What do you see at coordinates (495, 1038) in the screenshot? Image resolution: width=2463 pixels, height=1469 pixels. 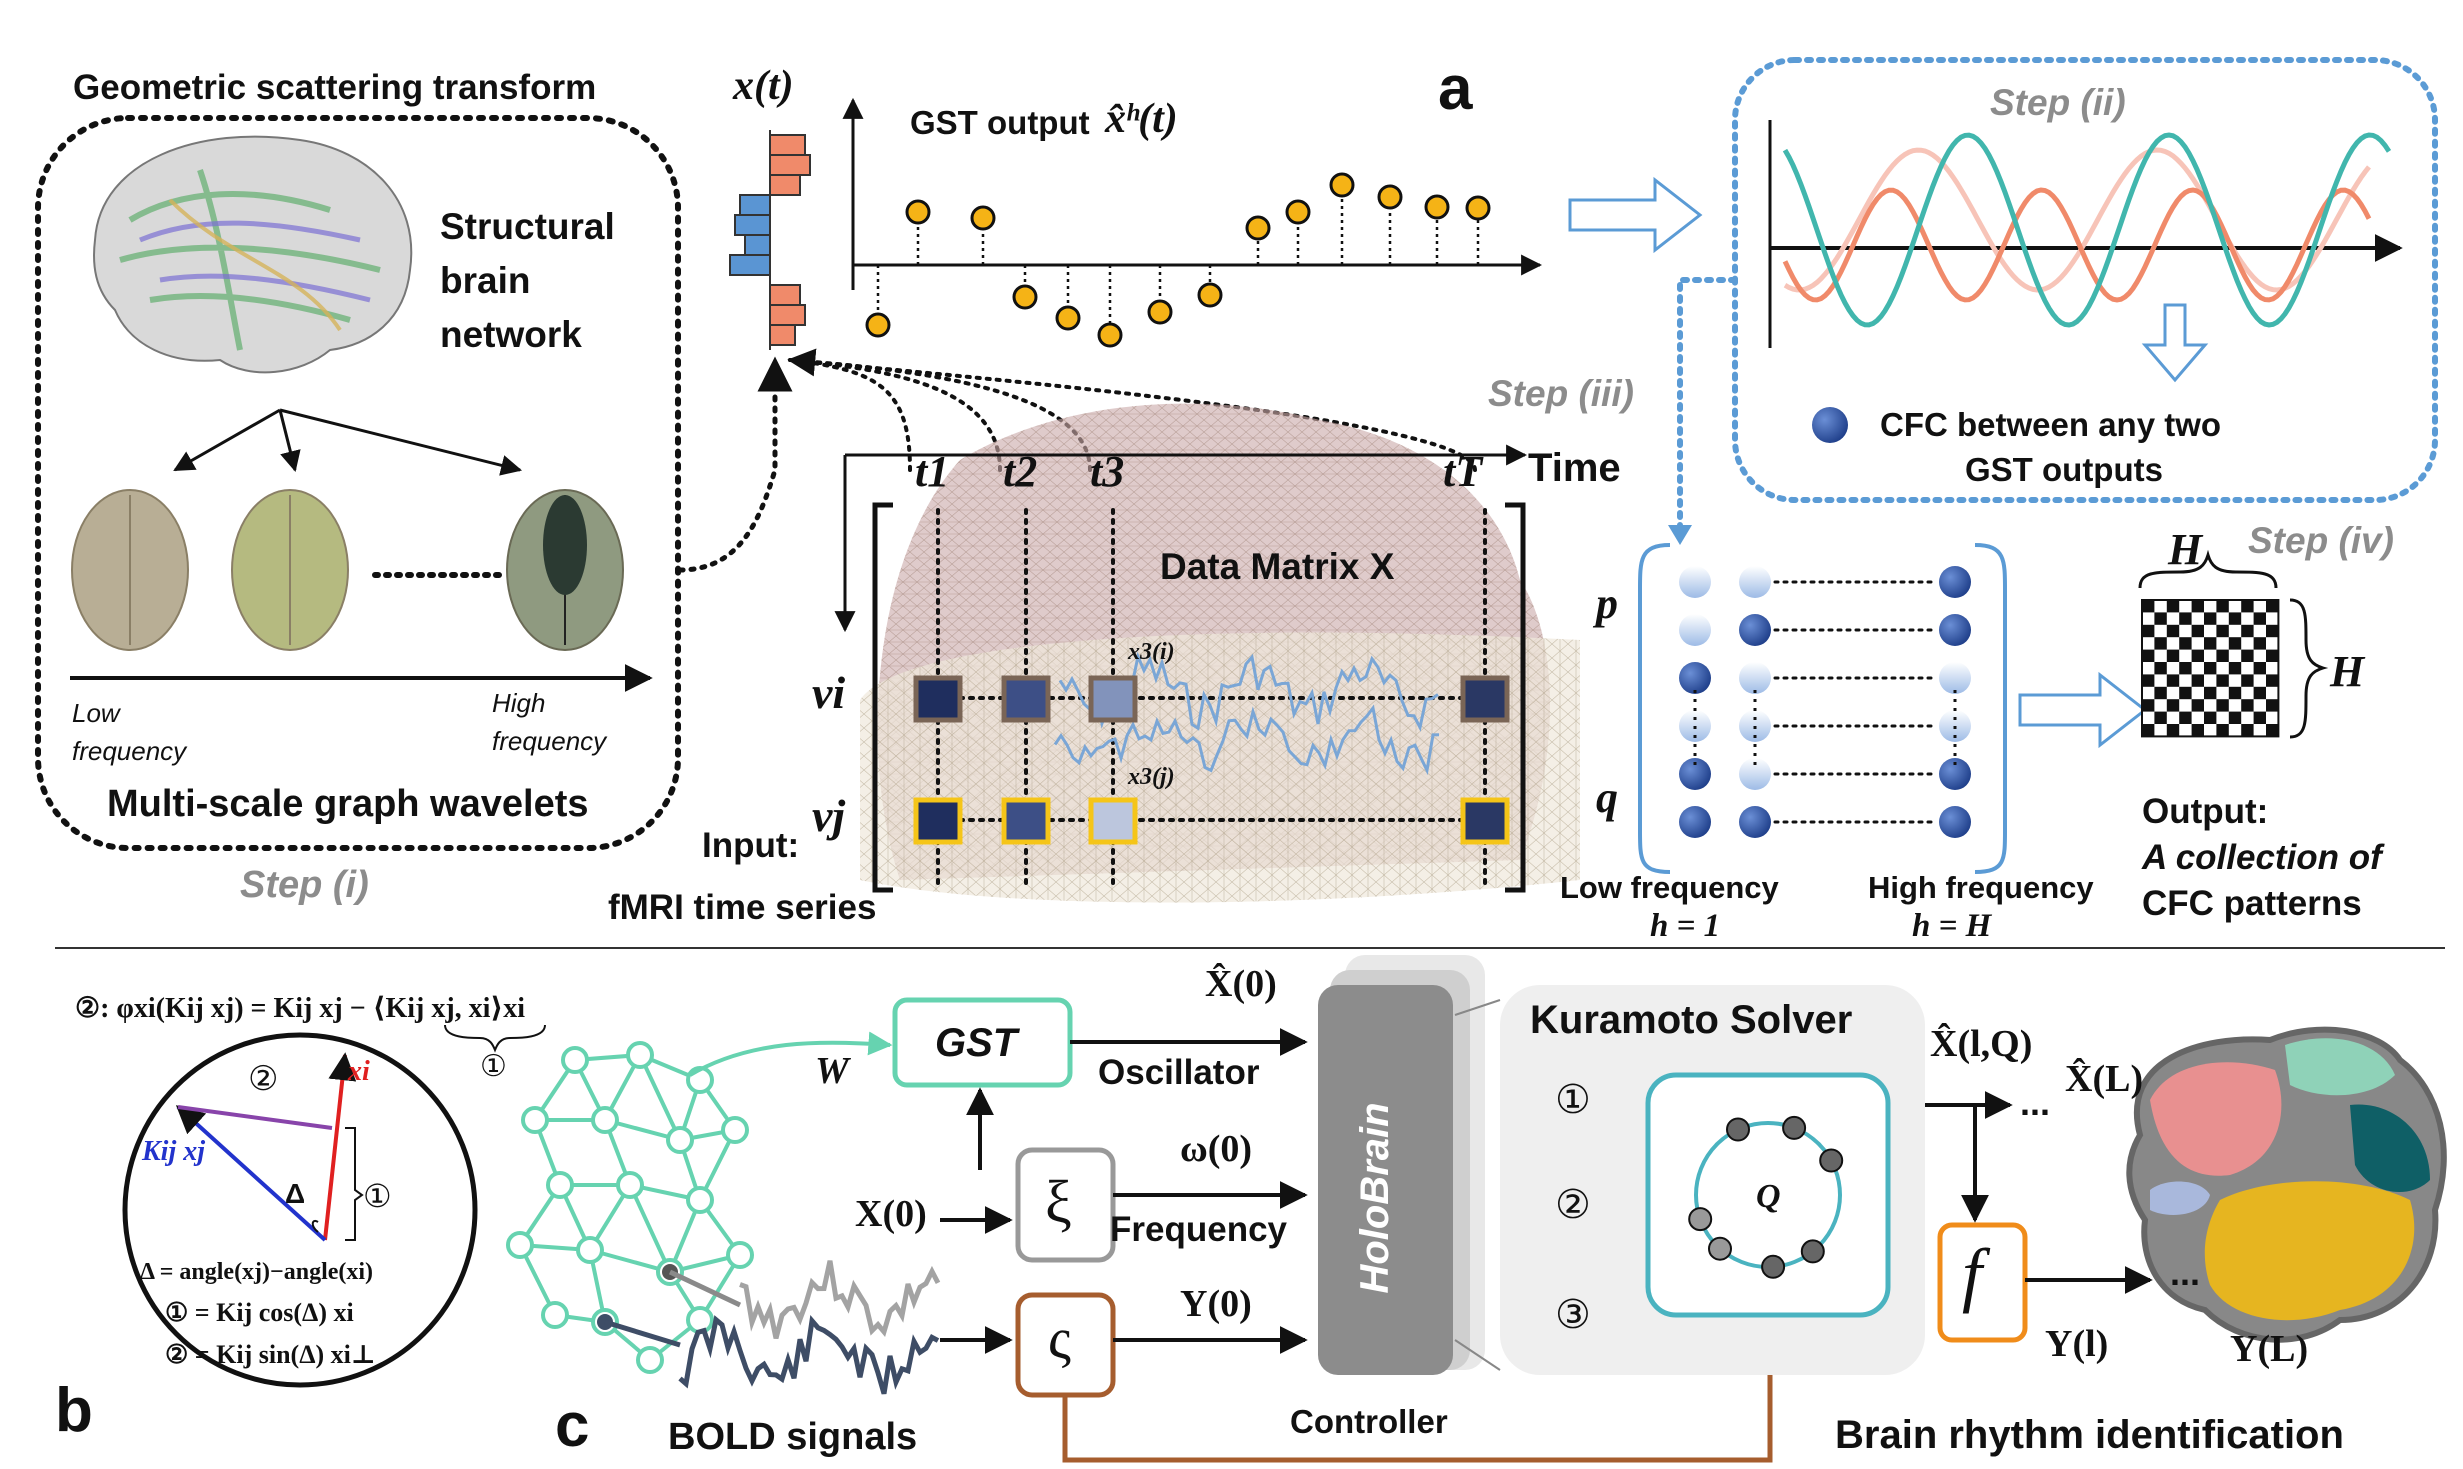 I see `eq-underbrace` at bounding box center [495, 1038].